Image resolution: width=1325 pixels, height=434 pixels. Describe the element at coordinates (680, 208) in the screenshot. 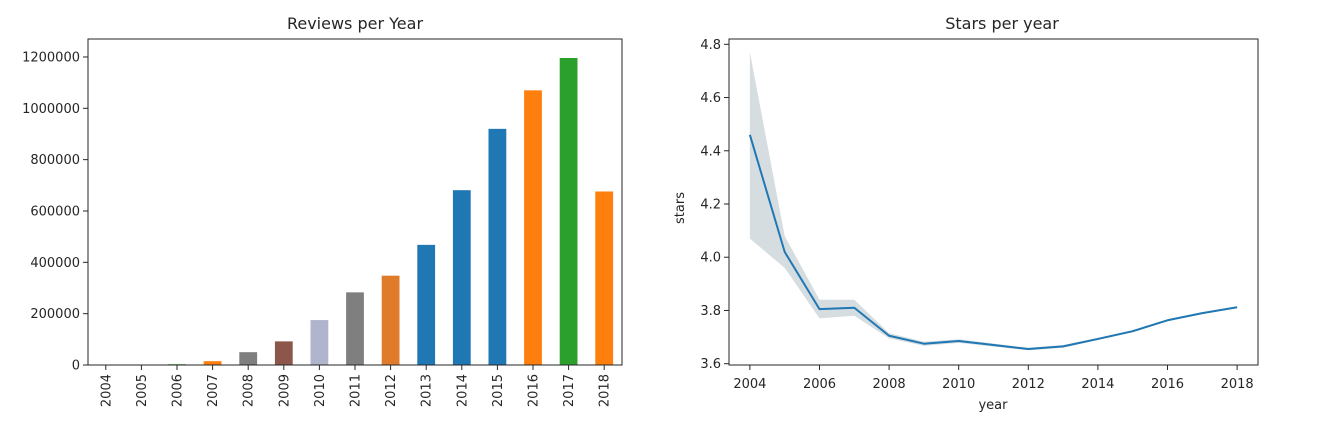

I see `line-y-axis-label: stars` at that location.